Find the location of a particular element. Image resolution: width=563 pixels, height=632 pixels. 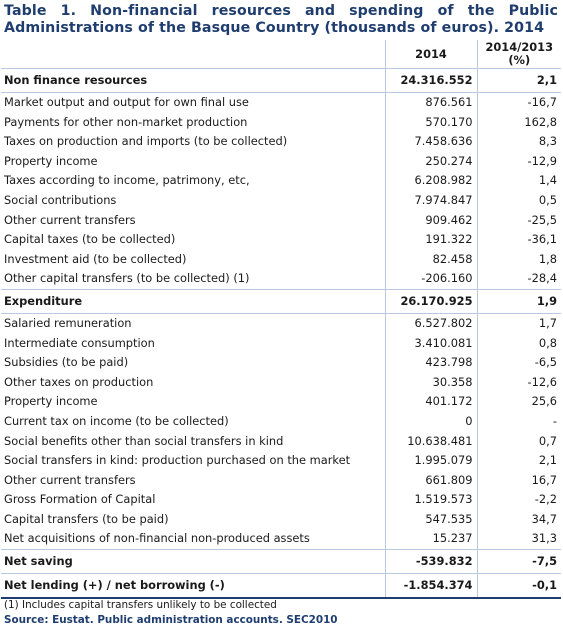

row-change-pct: 1,4 is located at coordinates (518, 181).